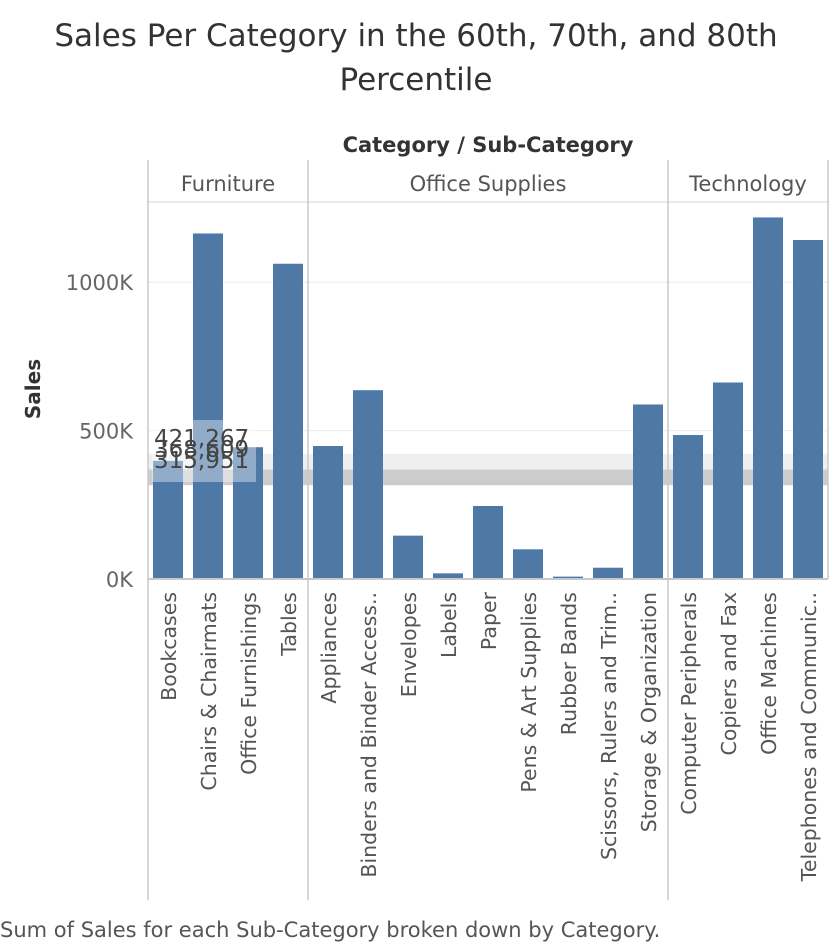 The image size is (832, 952). I want to click on y-tick-label: 0K, so click(120, 580).